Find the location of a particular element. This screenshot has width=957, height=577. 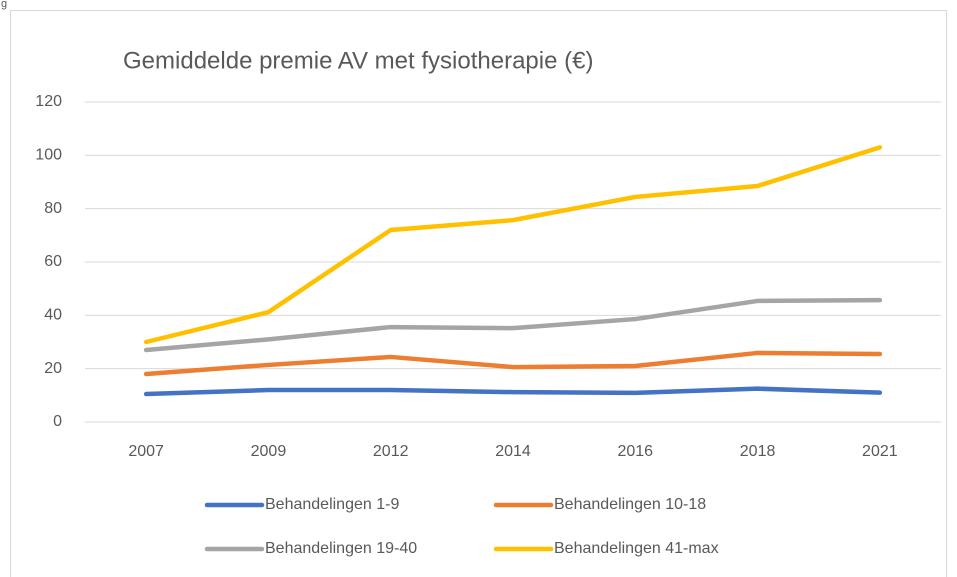

x-tick-label: 2018 is located at coordinates (758, 451).